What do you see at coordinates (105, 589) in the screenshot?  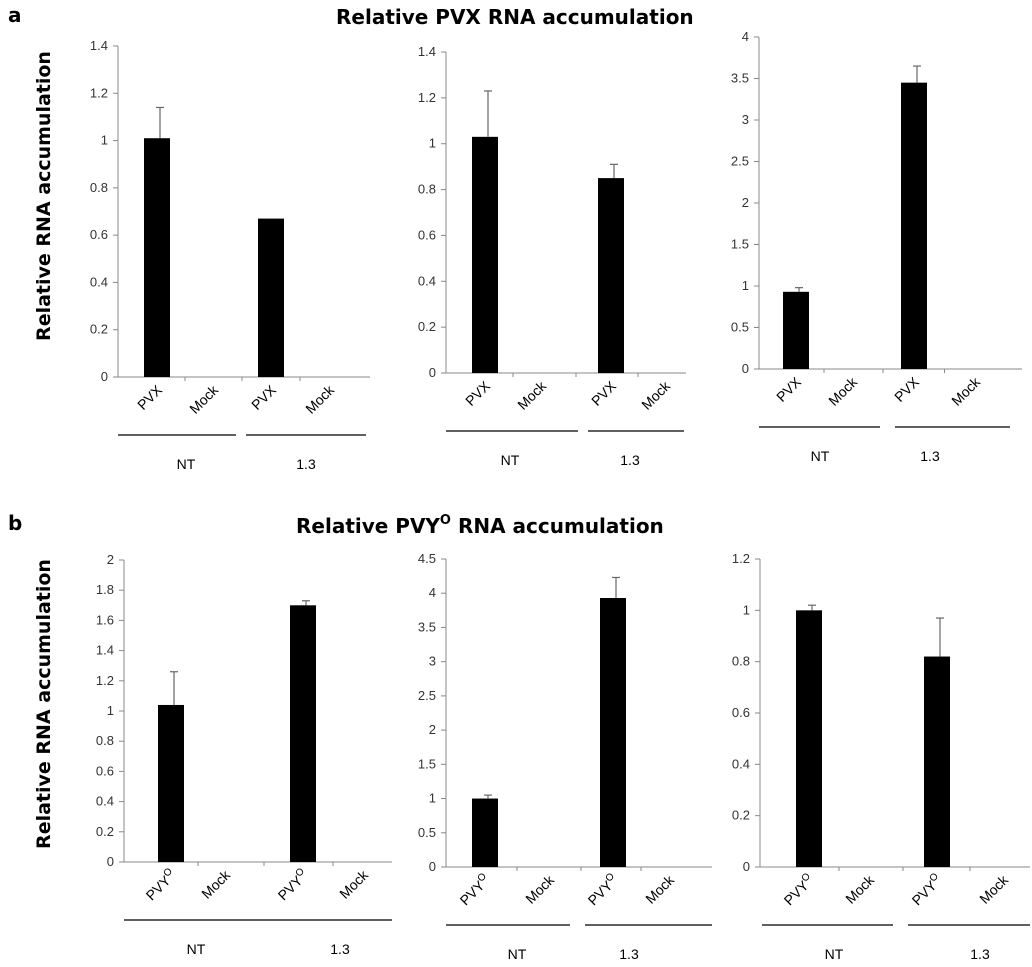 I see `y-tick-label: 1.8` at bounding box center [105, 589].